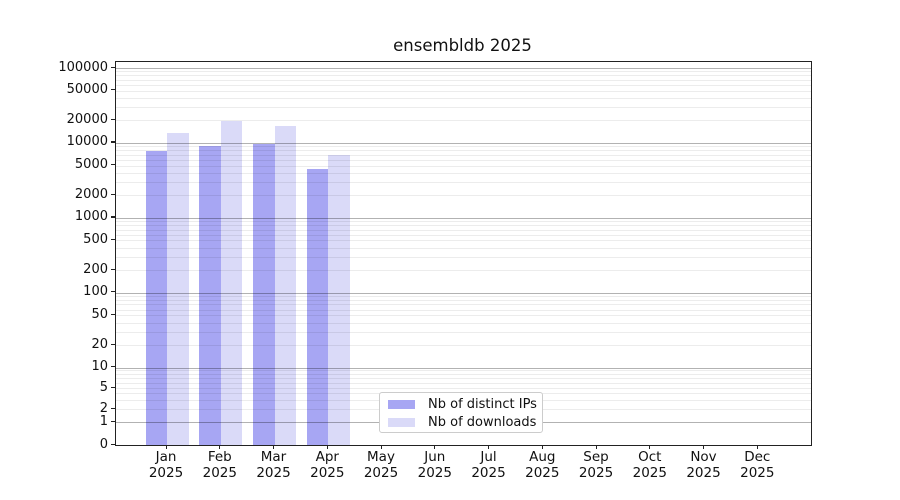  Describe the element at coordinates (434, 465) in the screenshot. I see `x-axis-tick-label: Jun 2025` at that location.